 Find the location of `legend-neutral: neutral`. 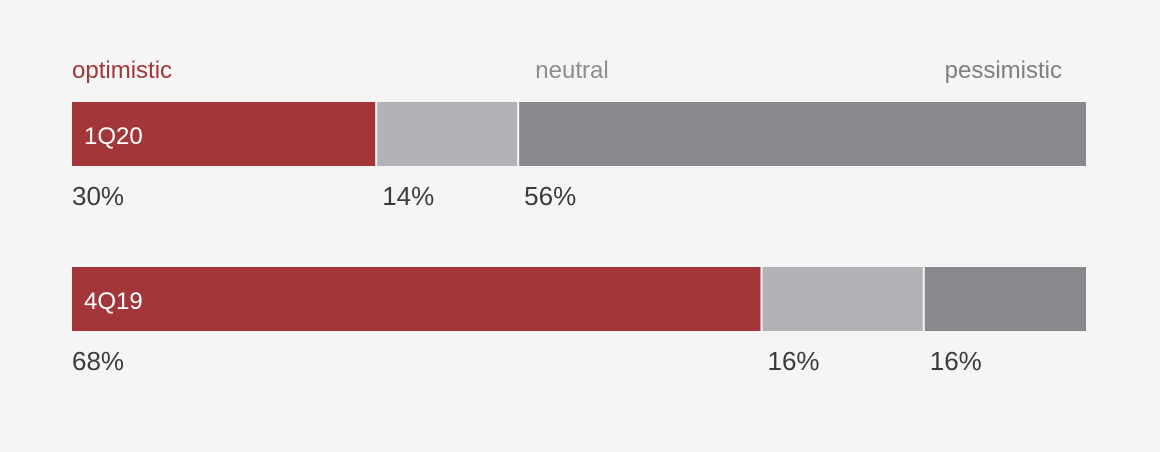

legend-neutral: neutral is located at coordinates (571, 70).